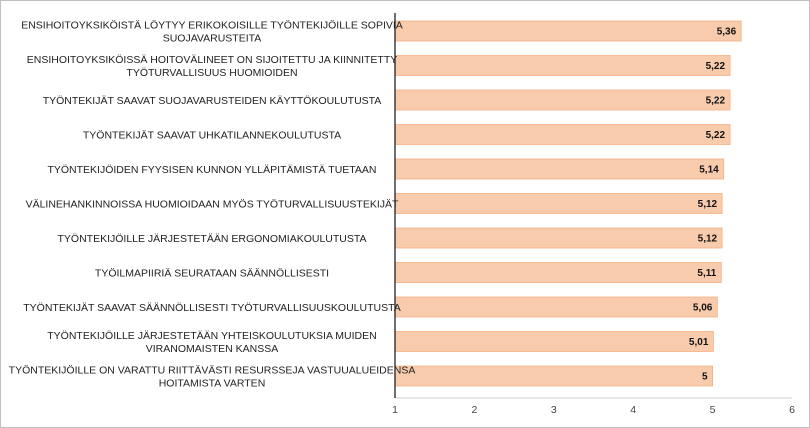 The image size is (810, 428). What do you see at coordinates (554, 410) in the screenshot?
I see `x-tick-label: 3` at bounding box center [554, 410].